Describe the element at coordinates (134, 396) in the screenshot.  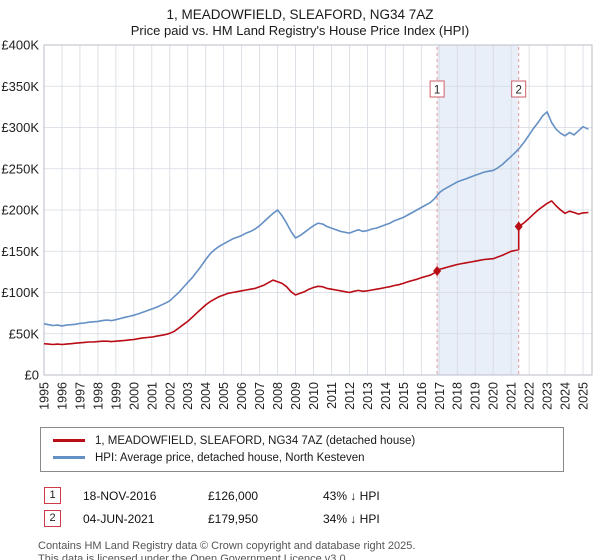
I see `x-tick-label: 2000` at that location.